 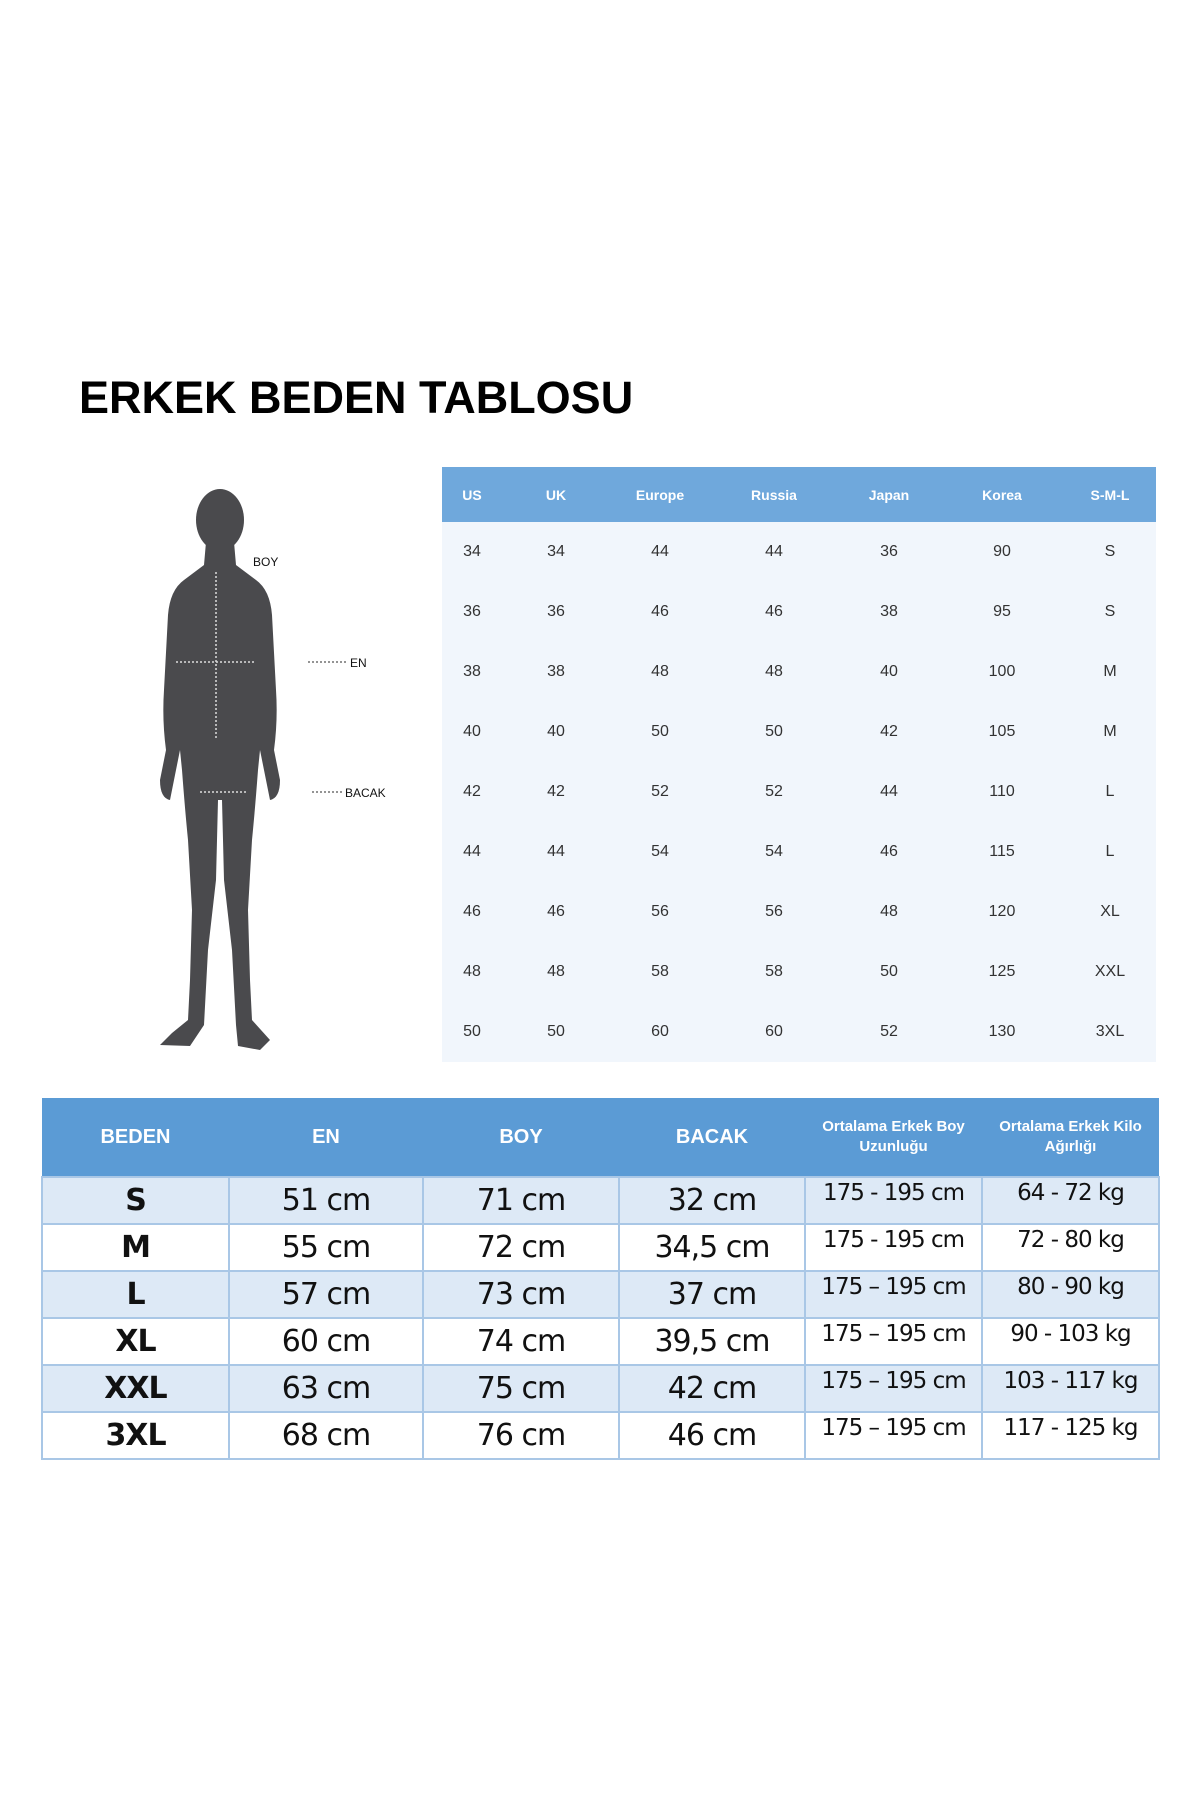 What do you see at coordinates (135, 1294) in the screenshot?
I see `size-label: L` at bounding box center [135, 1294].